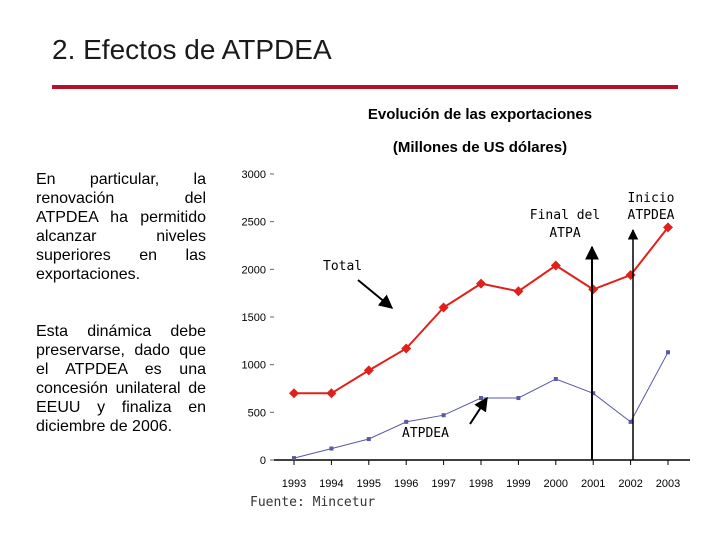  Describe the element at coordinates (480, 147) in the screenshot. I see `chart-subtitle: (Millones de US dólares)` at that location.